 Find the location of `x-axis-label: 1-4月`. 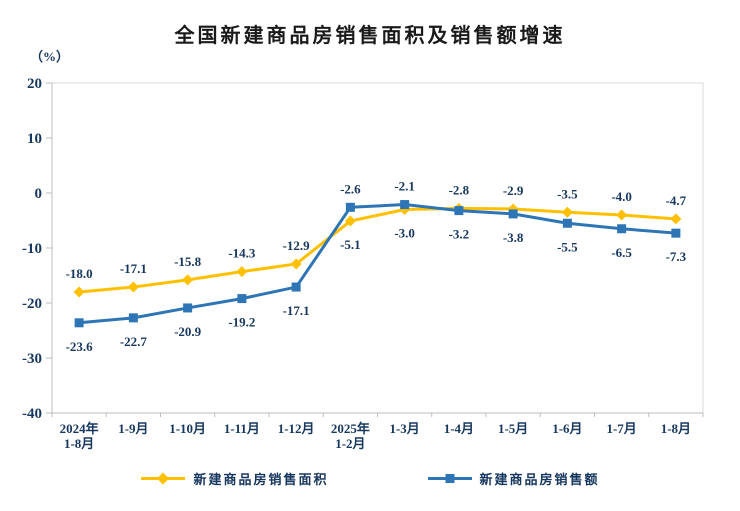

x-axis-label: 1-4月 is located at coordinates (459, 428).